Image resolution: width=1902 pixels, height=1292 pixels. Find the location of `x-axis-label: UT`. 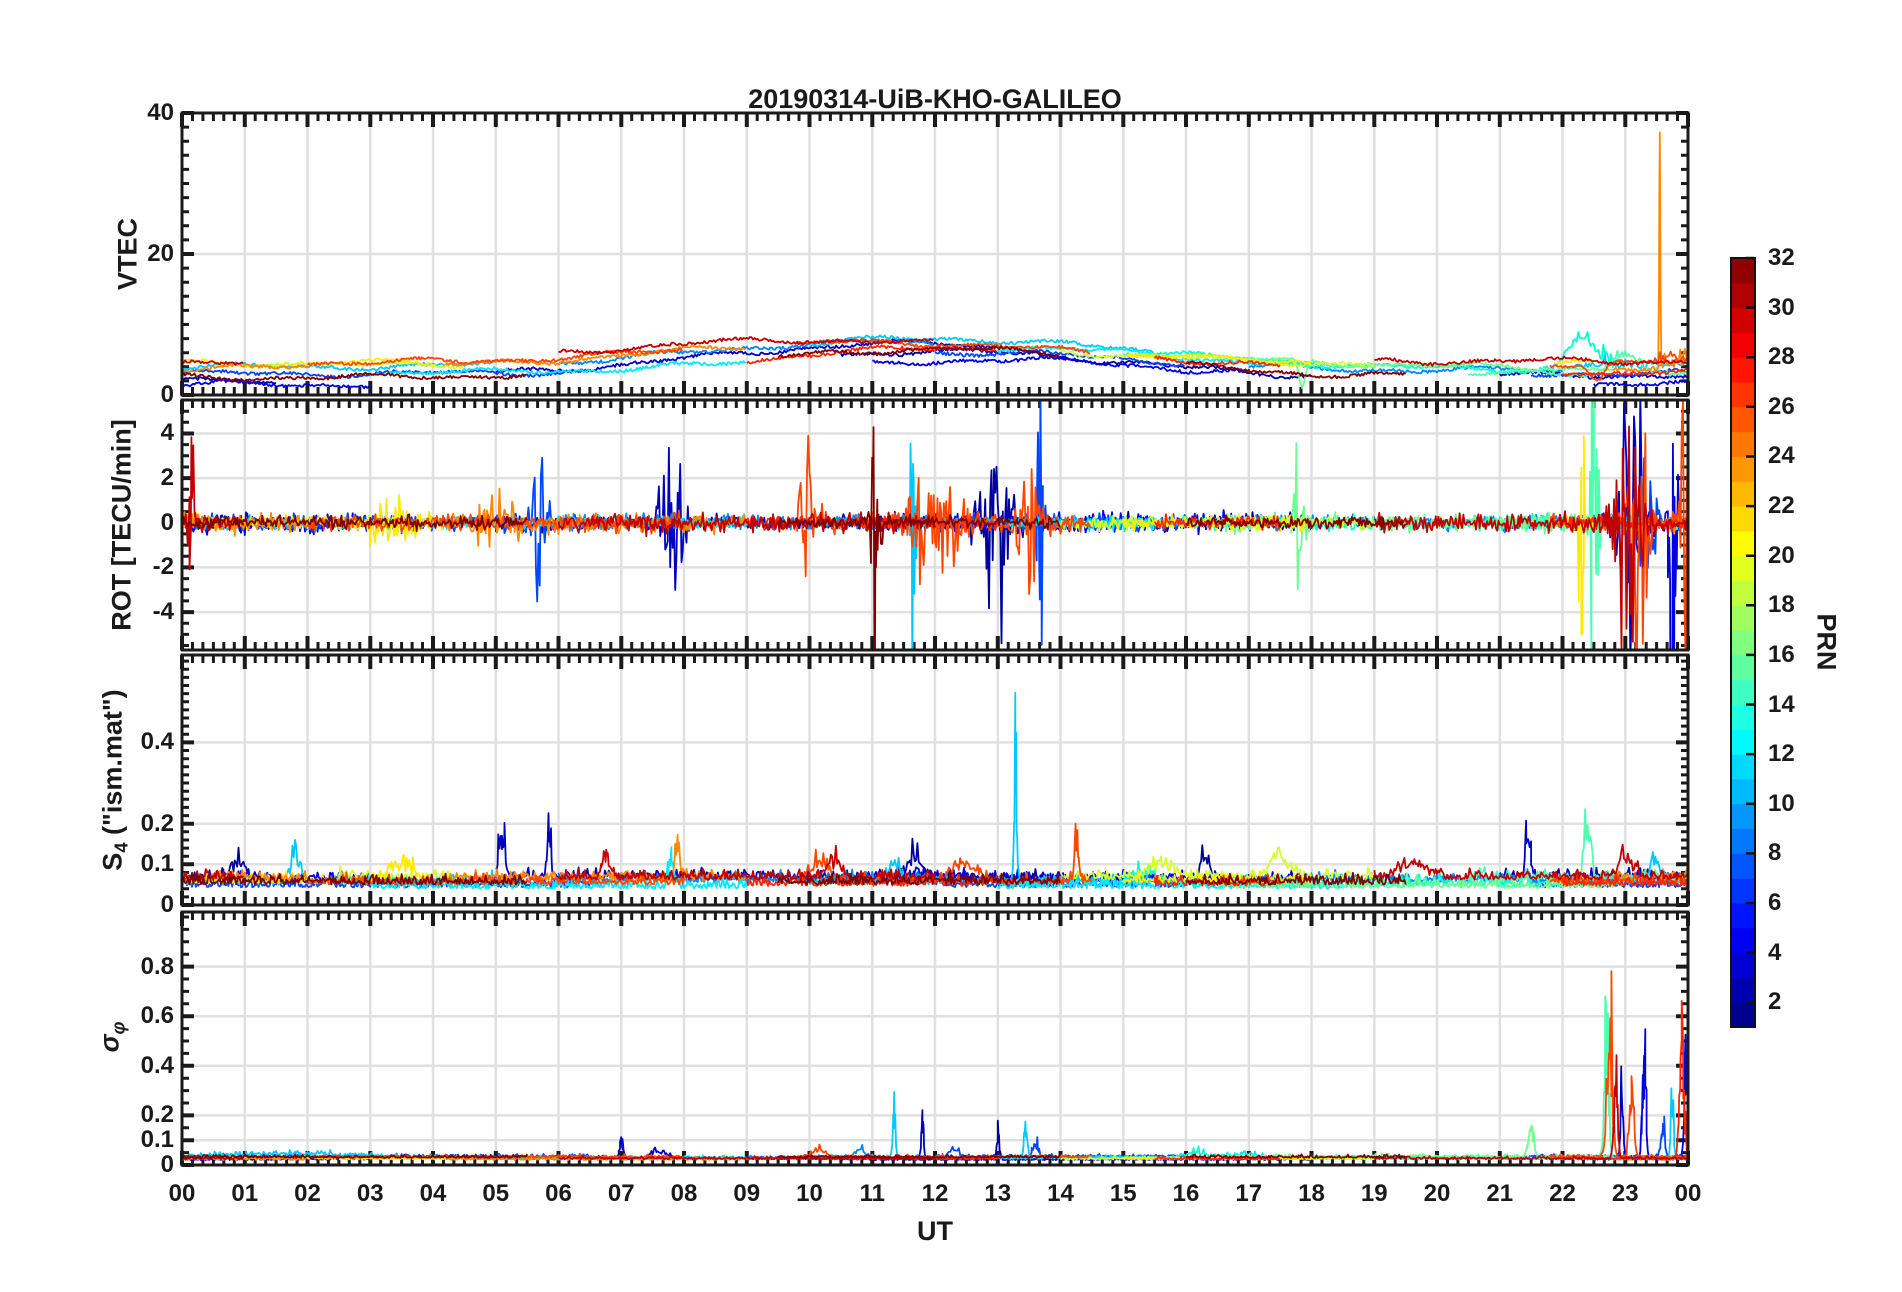

x-axis-label: UT is located at coordinates (935, 1231).